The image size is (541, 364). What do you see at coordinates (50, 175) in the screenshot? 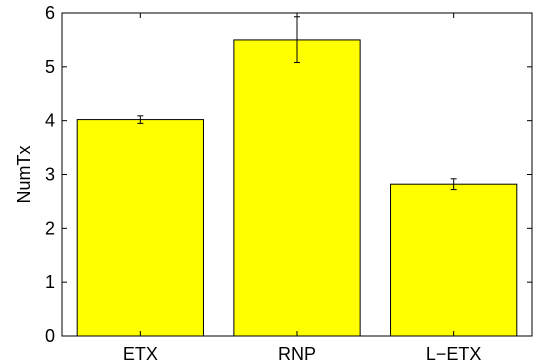
I see `y-tick-label: 3` at bounding box center [50, 175].